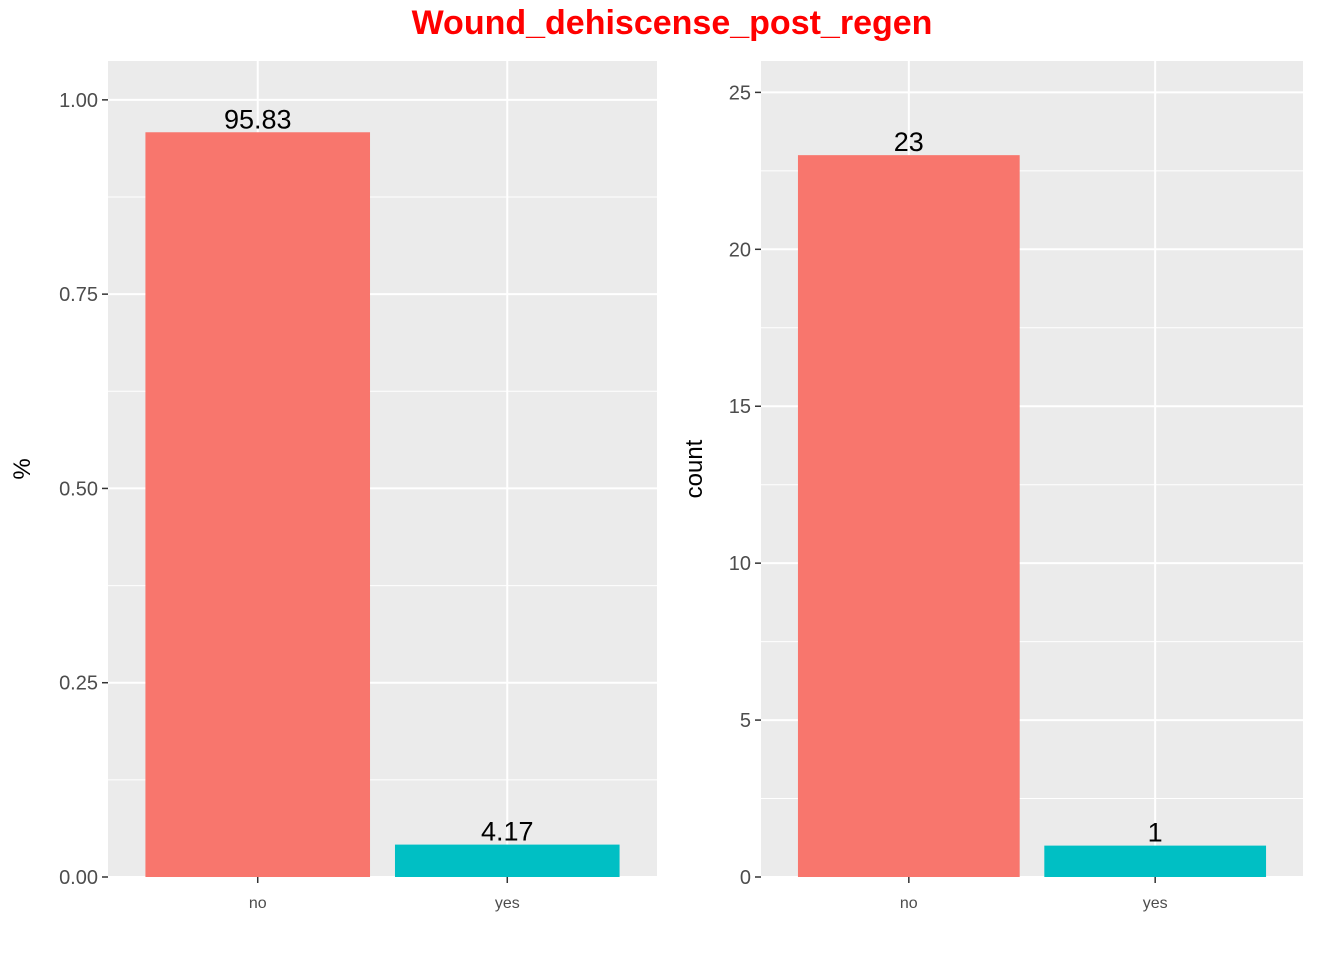 The image size is (1344, 960). Describe the element at coordinates (78, 878) in the screenshot. I see `y-tick-label: 0.00` at that location.